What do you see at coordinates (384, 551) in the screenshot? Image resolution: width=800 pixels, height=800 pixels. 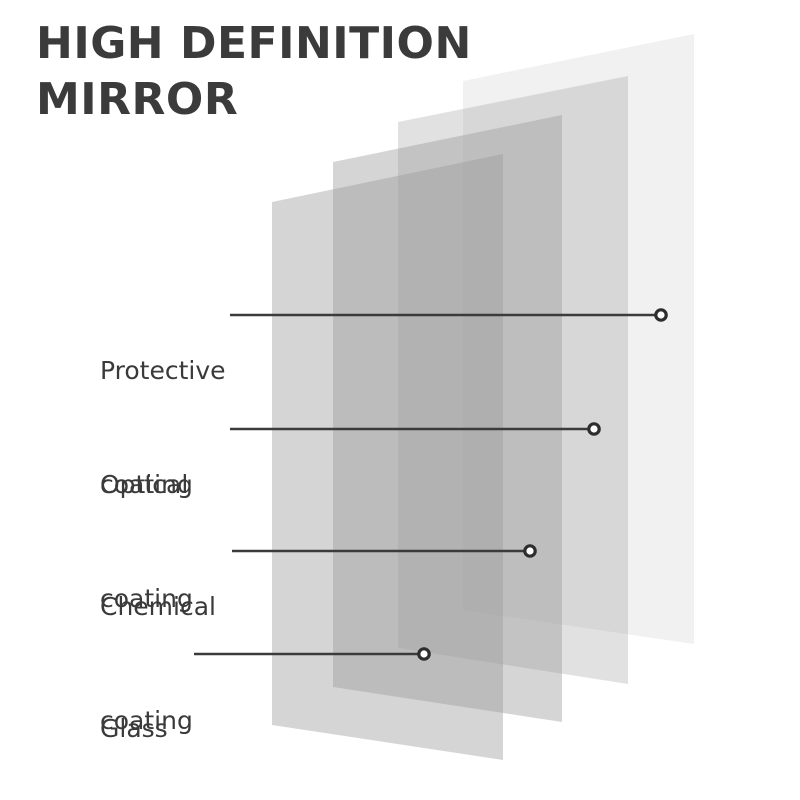 I see `callout-chemical-coating` at bounding box center [384, 551].